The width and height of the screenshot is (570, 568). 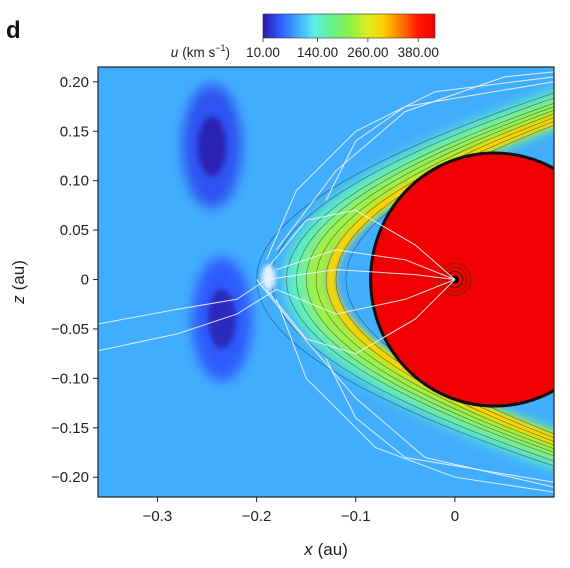 I want to click on x-axis-ticks: −0.3 −0.2 −0.1 0, so click(x=301, y=511).